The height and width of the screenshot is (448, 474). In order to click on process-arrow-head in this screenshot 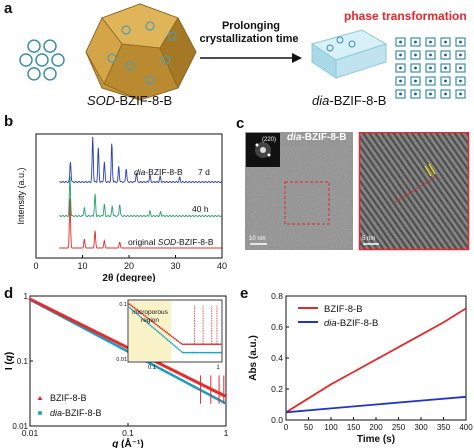, I will do `click(297, 58)`.